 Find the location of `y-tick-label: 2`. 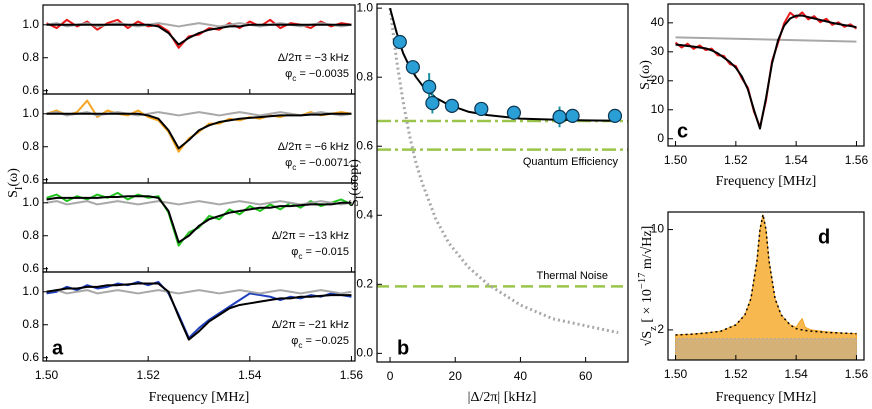

y-tick-label: 2 is located at coordinates (660, 329).